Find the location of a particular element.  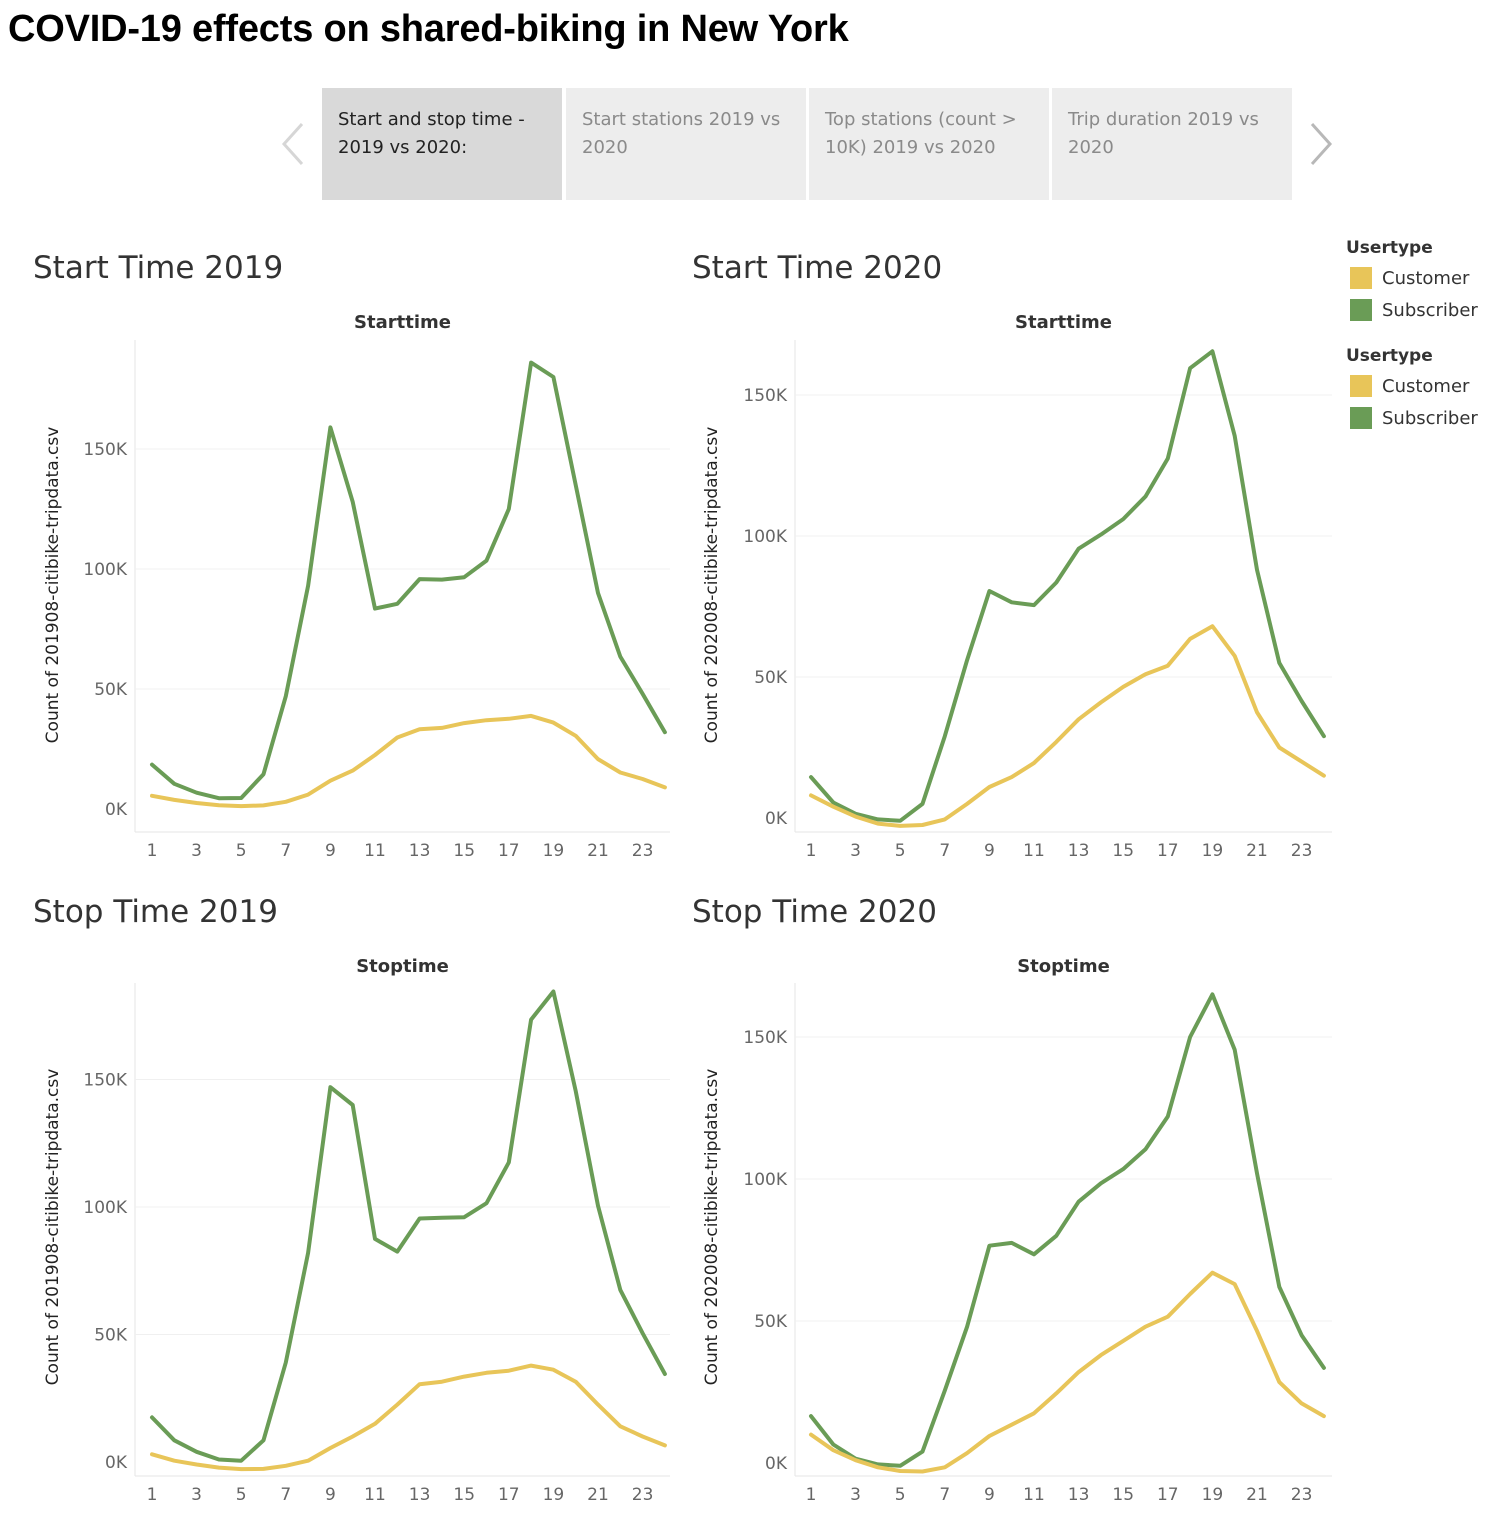

story-tab-top-stations: Top stations (count > 10K) 2019 vs 2020 is located at coordinates (929, 144).